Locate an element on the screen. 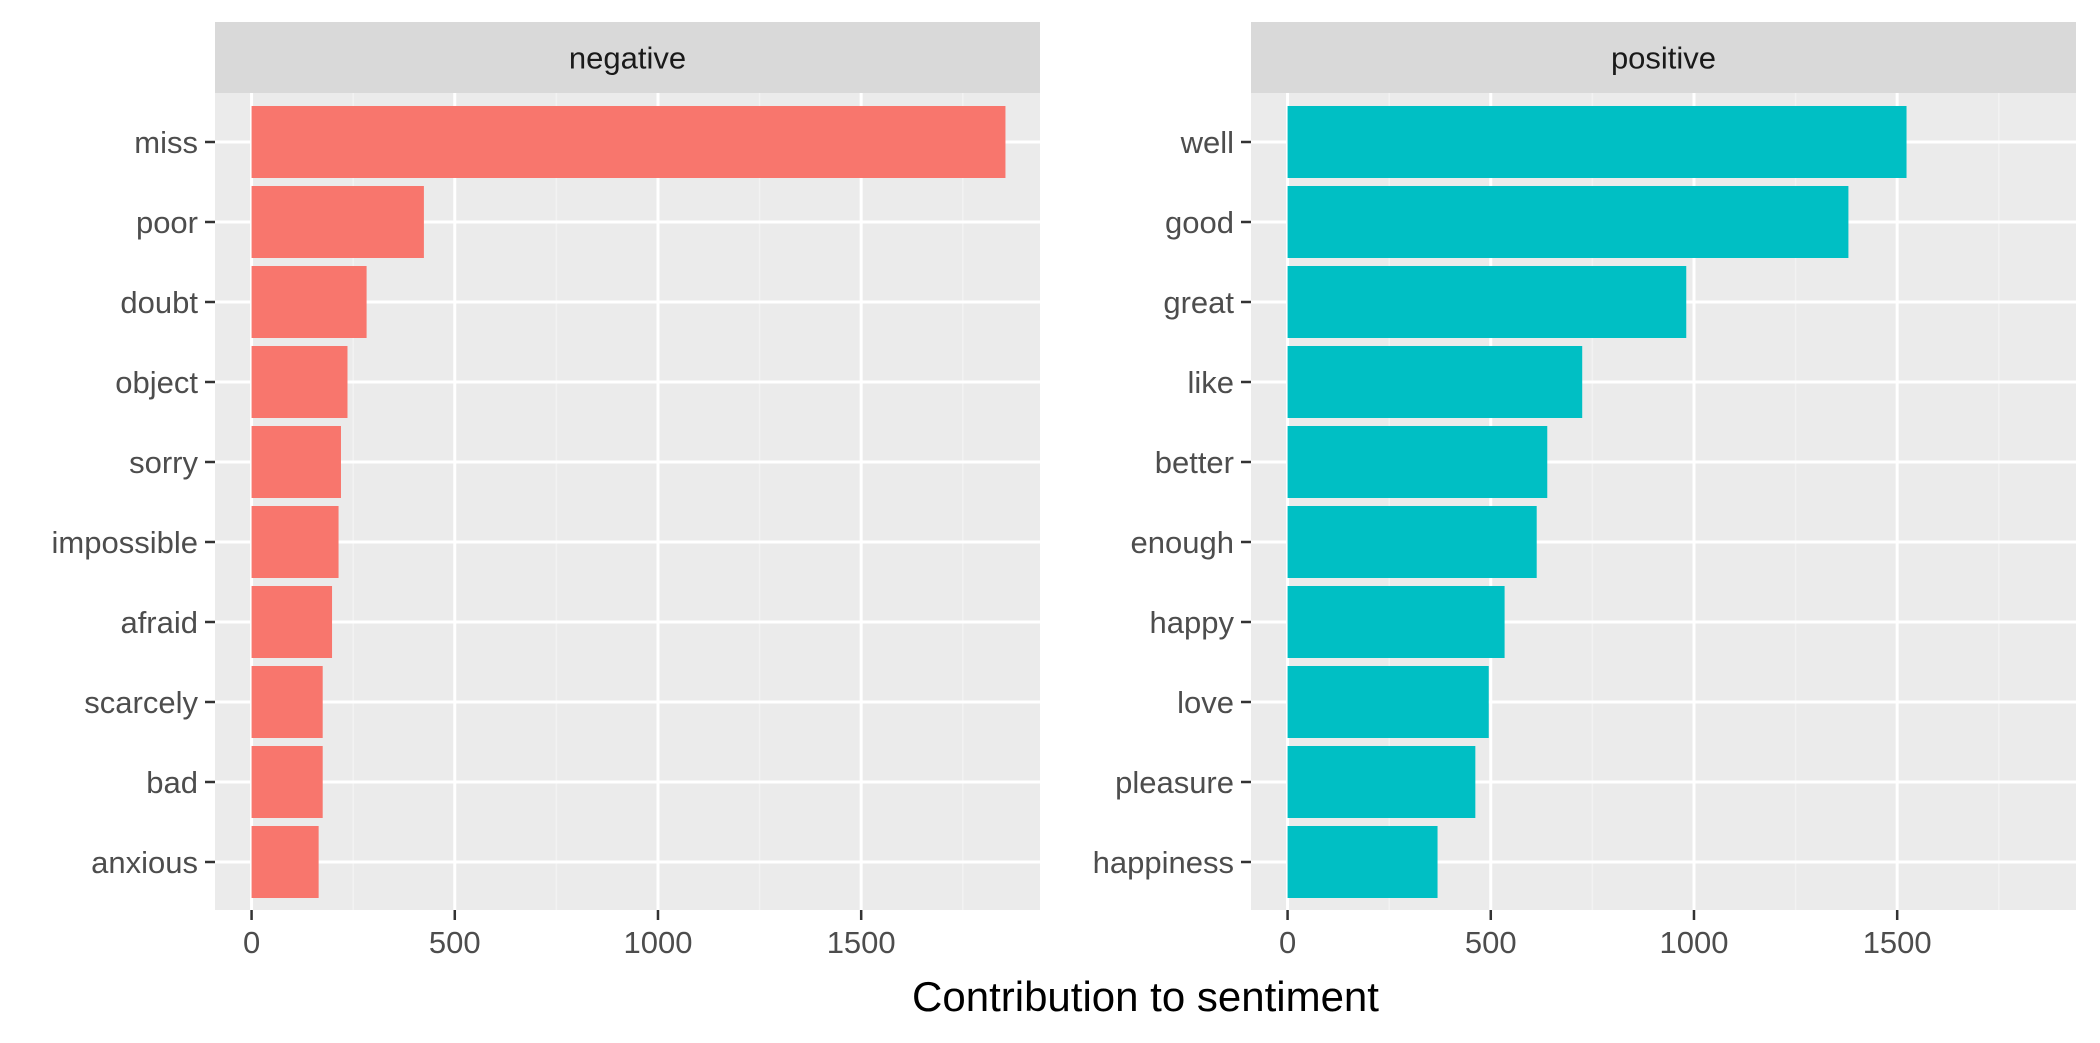 The width and height of the screenshot is (2100, 1043). category-label: bad is located at coordinates (172, 782).